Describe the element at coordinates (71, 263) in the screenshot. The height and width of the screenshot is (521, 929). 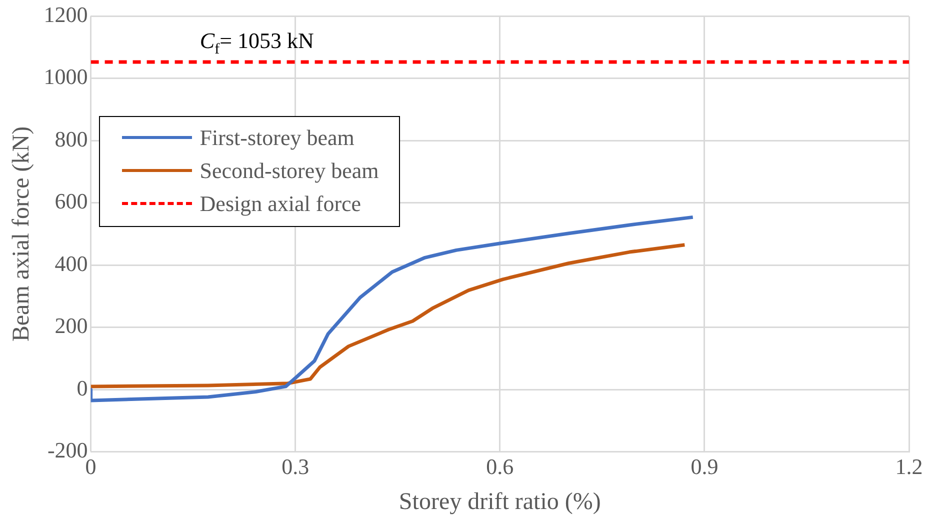
I see `y-tick-label: 400` at that location.